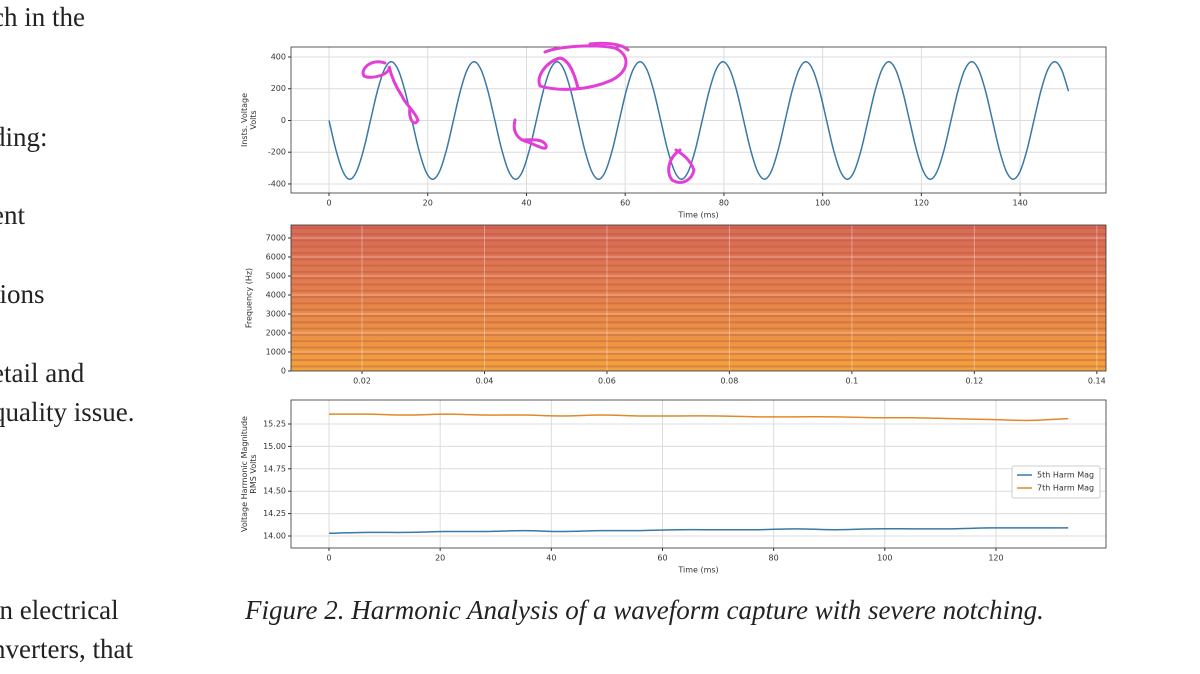  I want to click on y-axis-label: Insts. Voltage, so click(244, 120).